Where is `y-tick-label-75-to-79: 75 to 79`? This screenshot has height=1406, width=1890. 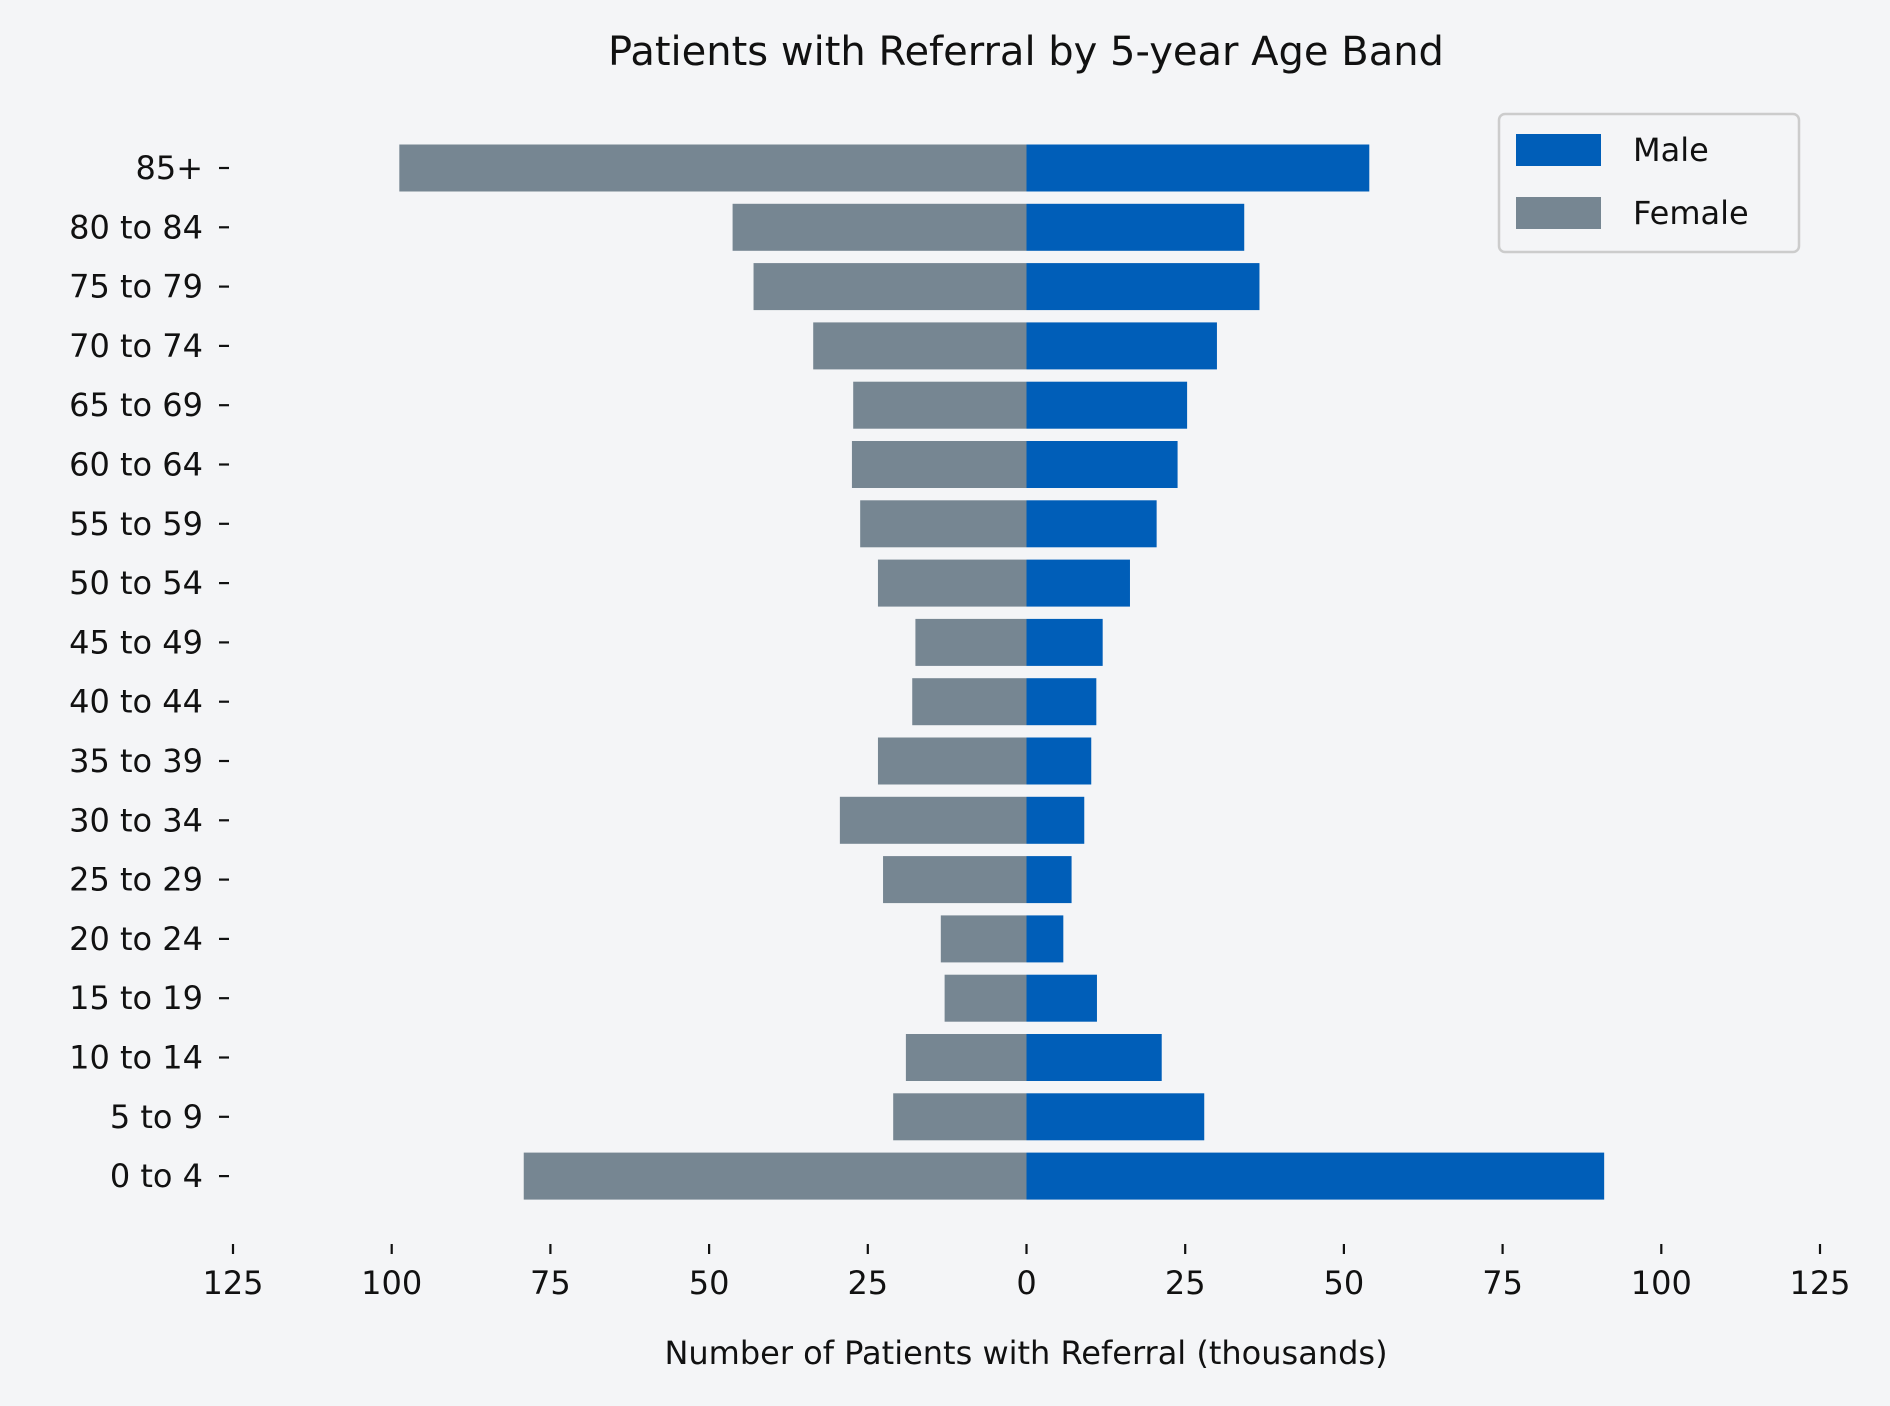
y-tick-label-75-to-79: 75 to 79 is located at coordinates (136, 287).